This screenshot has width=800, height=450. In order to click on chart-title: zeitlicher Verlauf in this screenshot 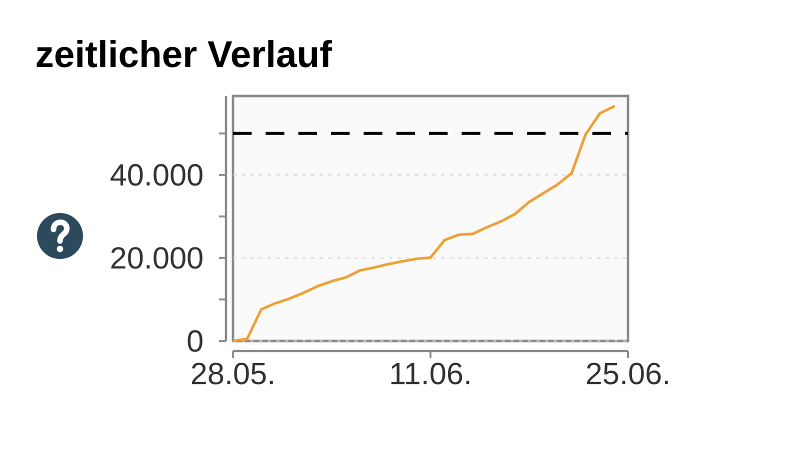, I will do `click(184, 54)`.